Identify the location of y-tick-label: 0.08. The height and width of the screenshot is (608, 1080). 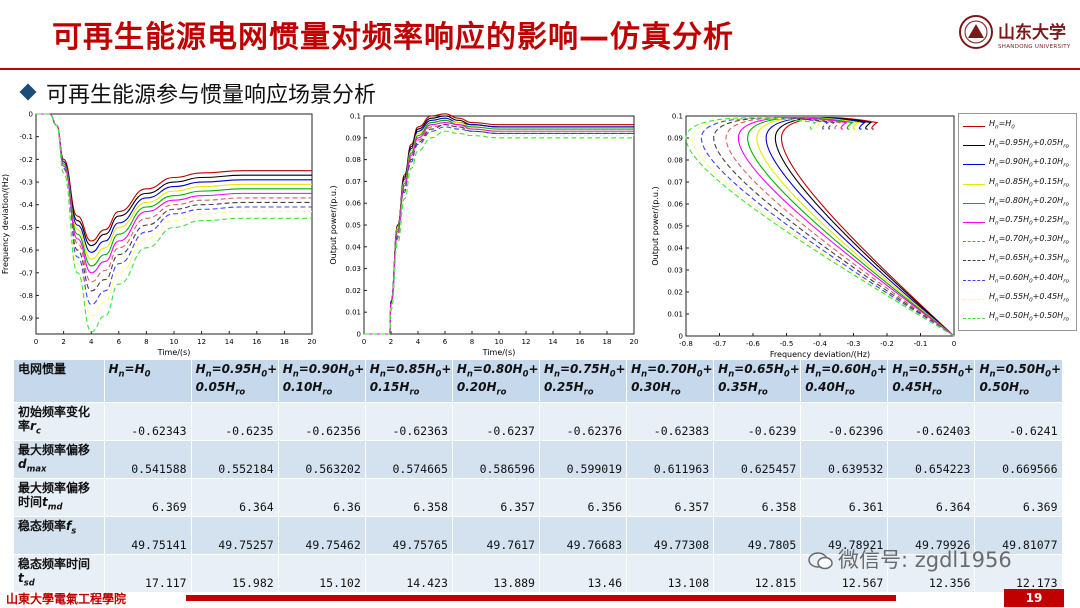
(675, 161).